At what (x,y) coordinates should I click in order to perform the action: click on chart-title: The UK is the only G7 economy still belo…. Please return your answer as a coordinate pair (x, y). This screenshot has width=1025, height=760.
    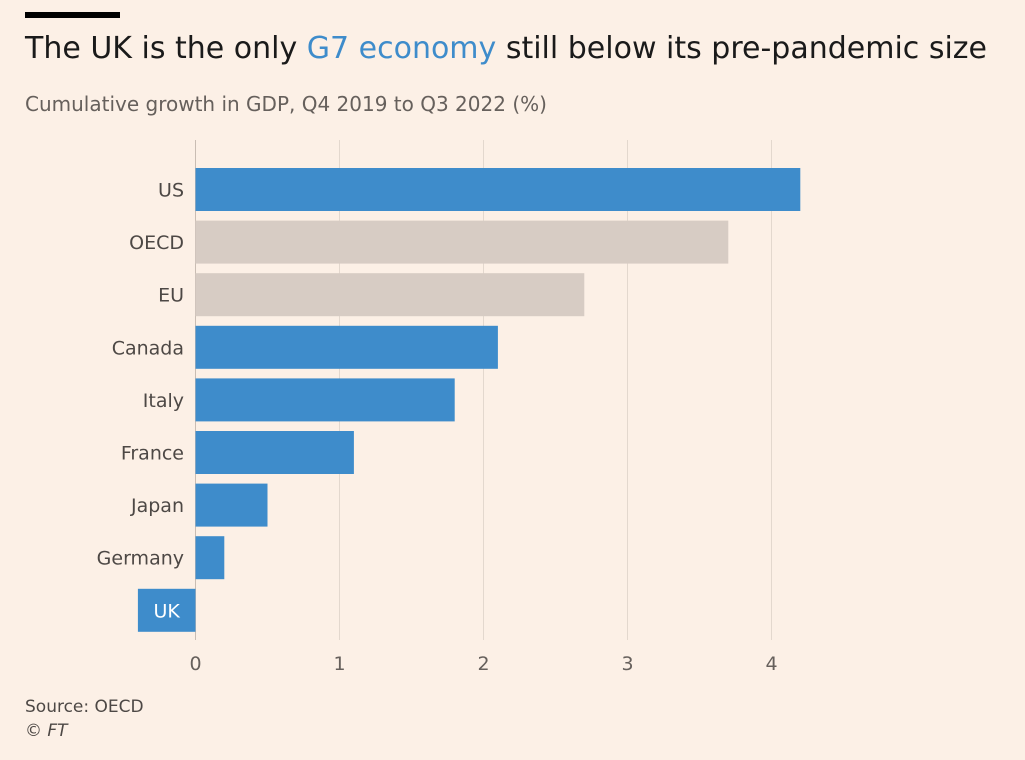
    Looking at the image, I should click on (506, 49).